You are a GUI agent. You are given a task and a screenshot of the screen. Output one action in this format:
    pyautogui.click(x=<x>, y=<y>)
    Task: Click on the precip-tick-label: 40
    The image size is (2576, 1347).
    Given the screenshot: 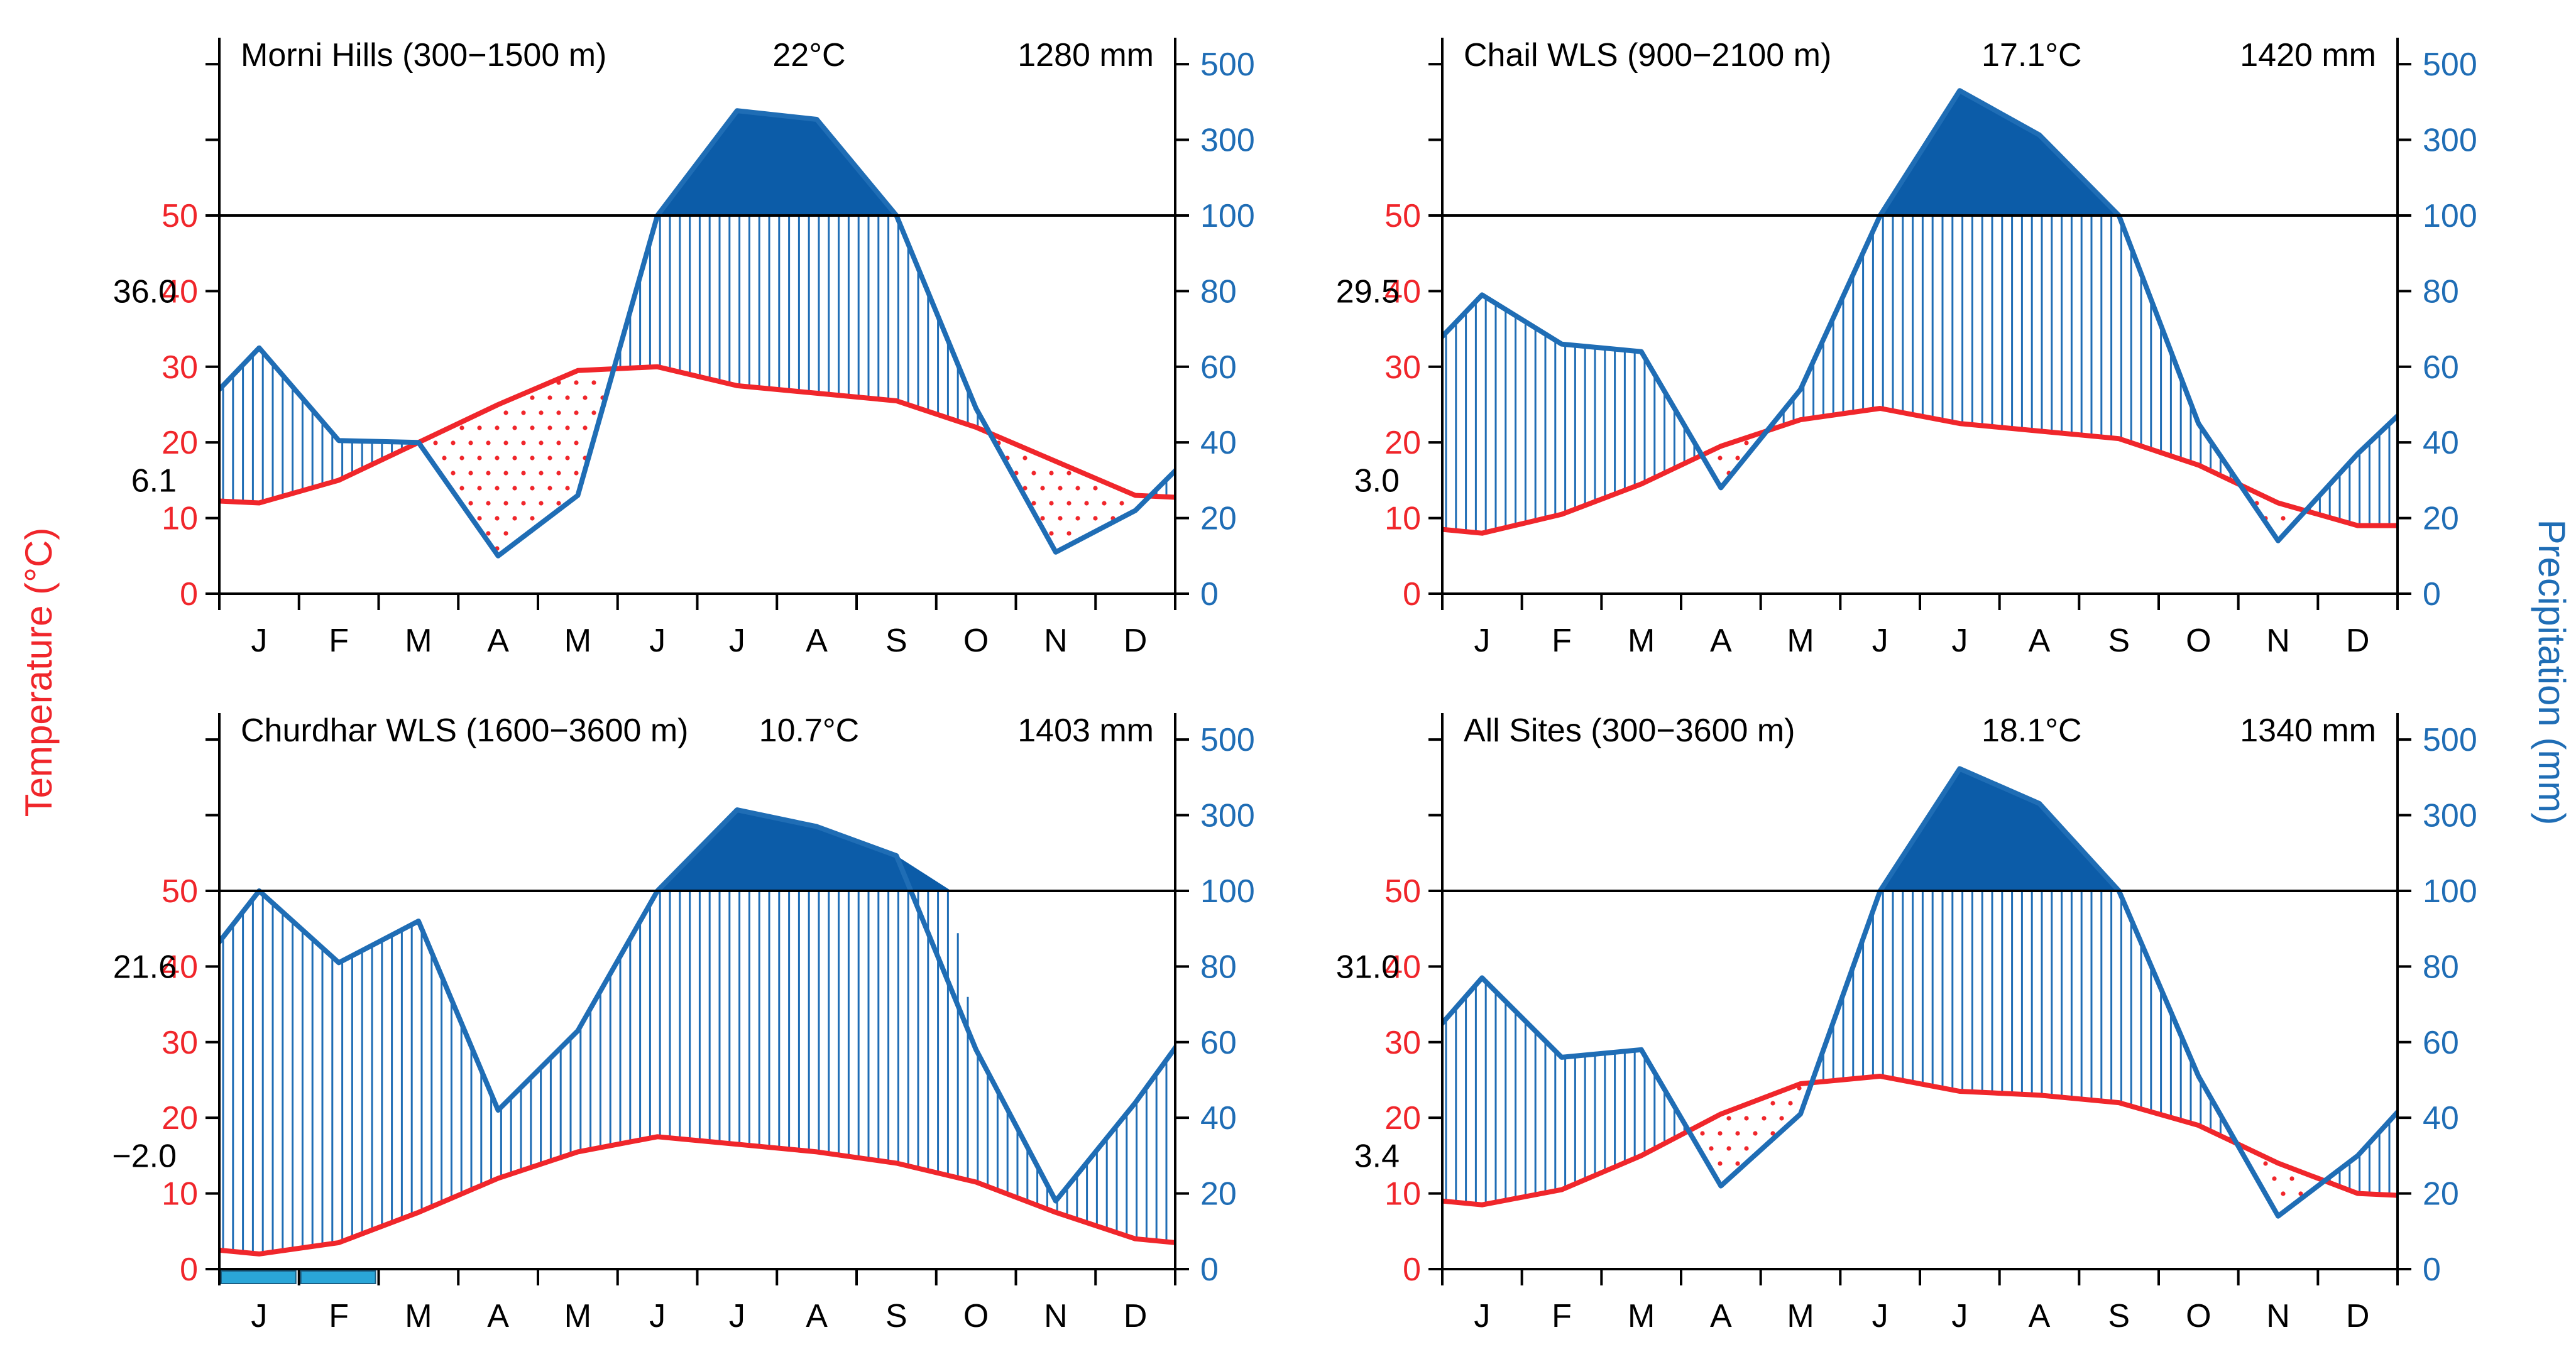 What is the action you would take?
    pyautogui.click(x=2441, y=1118)
    